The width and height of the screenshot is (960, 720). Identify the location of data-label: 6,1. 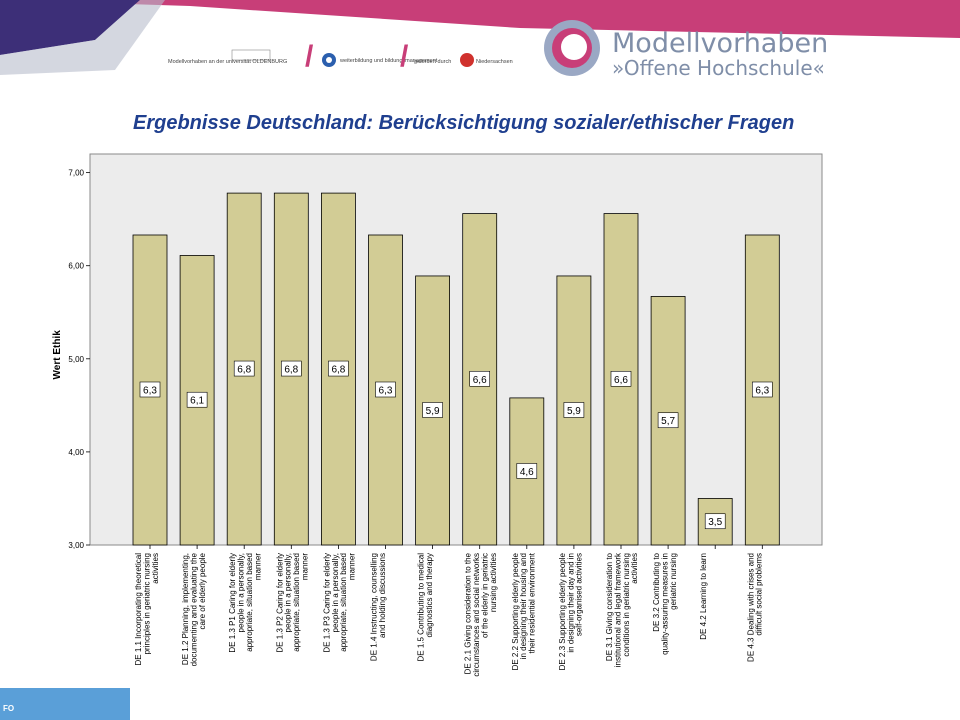
(197, 401).